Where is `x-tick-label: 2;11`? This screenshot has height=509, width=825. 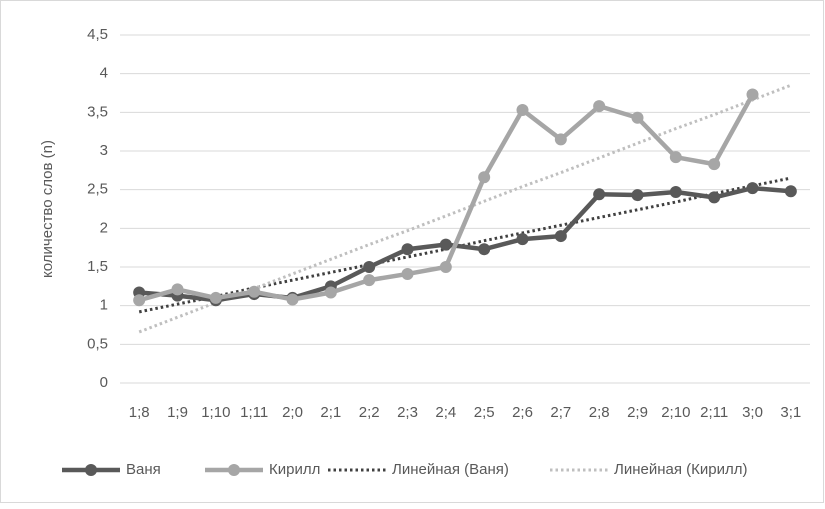
x-tick-label: 2;11 is located at coordinates (714, 412).